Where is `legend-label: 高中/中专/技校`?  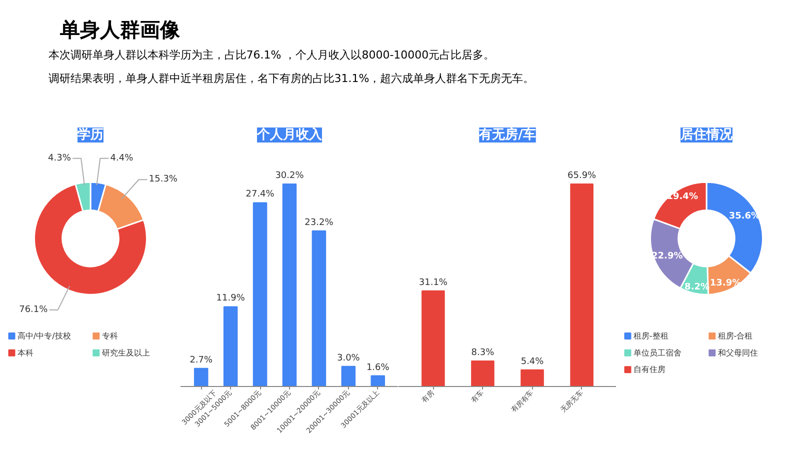
legend-label: 高中/中专/技校 is located at coordinates (44, 336).